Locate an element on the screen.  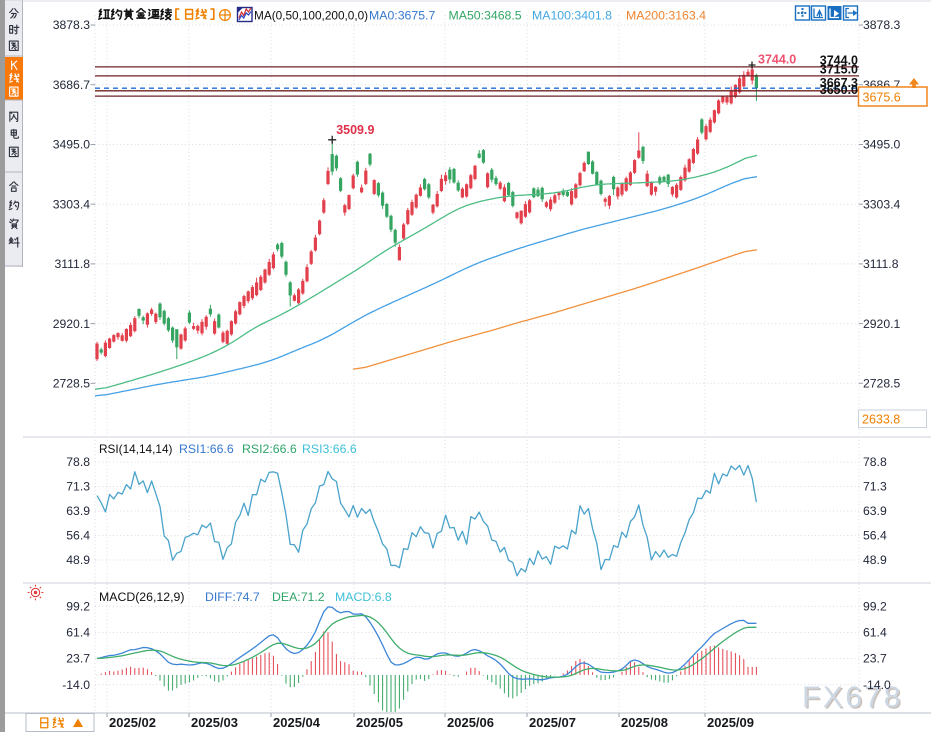
svg-text: MA(0,50,100,200,0,0) is located at coordinates (311, 16).